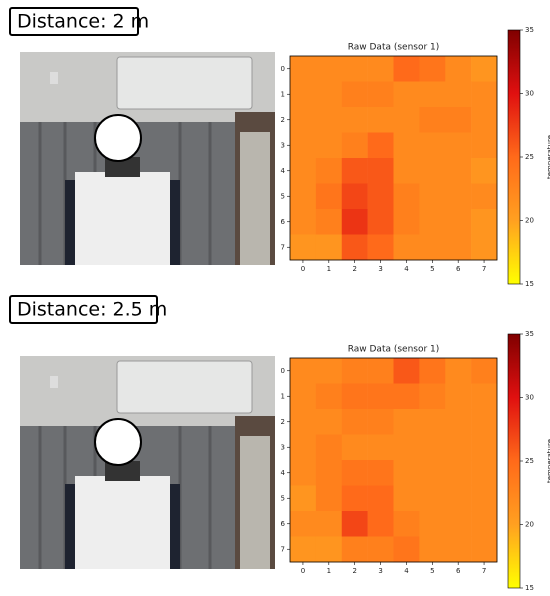 The width and height of the screenshot is (550, 596). Describe the element at coordinates (283, 120) in the screenshot. I see `y-tick-label: 2` at that location.